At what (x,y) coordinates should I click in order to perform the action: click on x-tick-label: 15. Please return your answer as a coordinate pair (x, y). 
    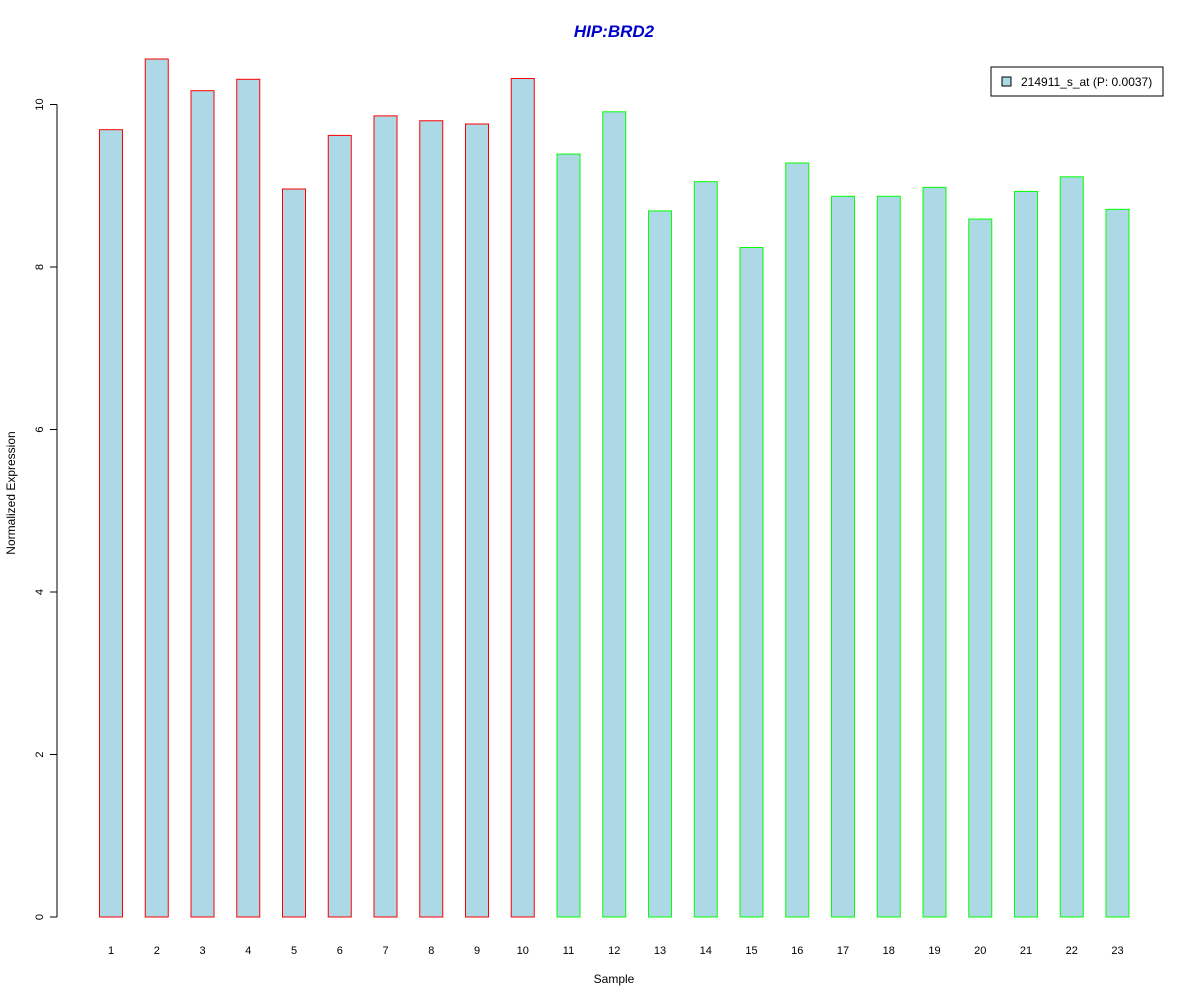
    Looking at the image, I should click on (751, 951).